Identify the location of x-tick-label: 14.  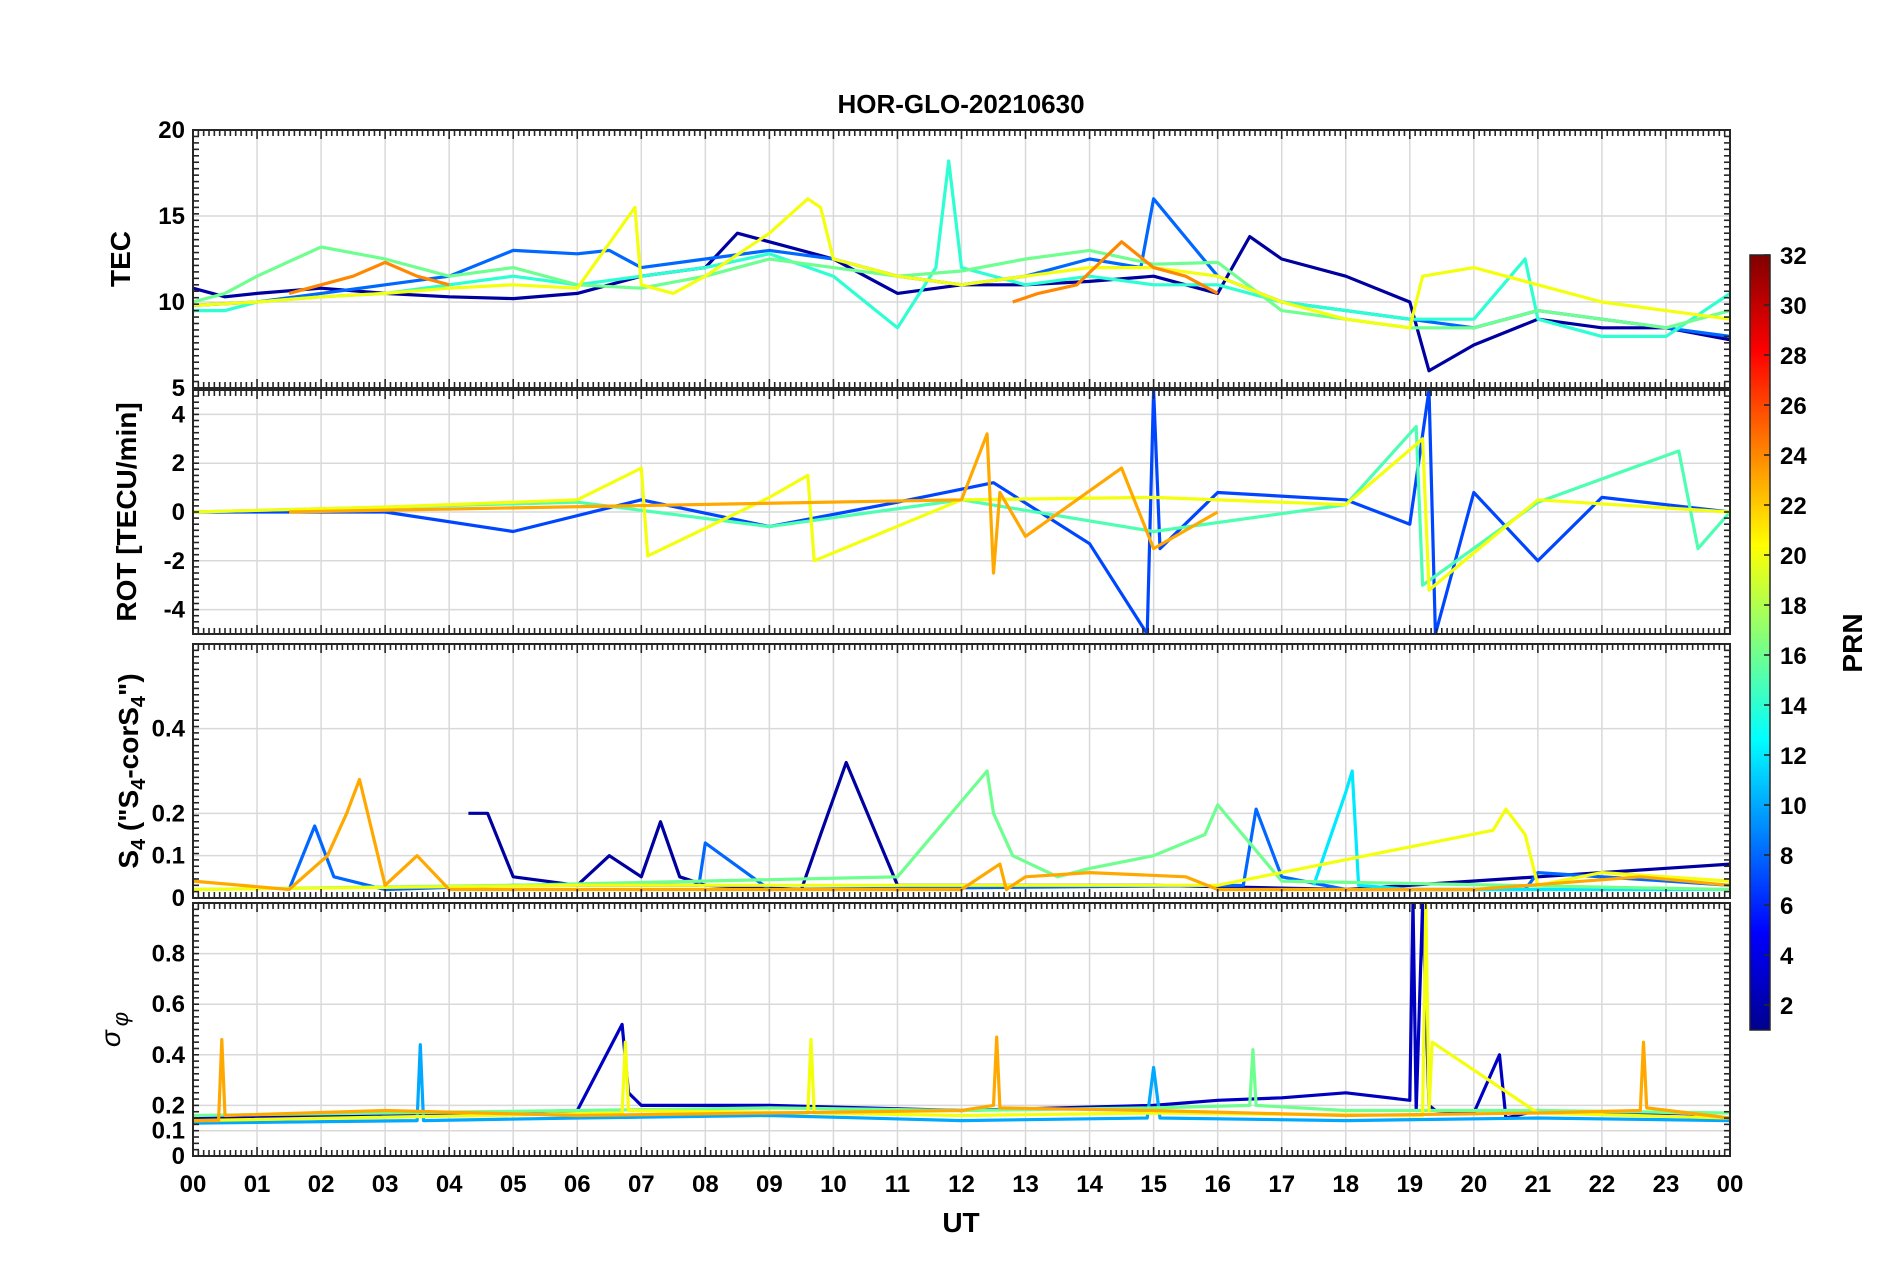
(1089, 1184).